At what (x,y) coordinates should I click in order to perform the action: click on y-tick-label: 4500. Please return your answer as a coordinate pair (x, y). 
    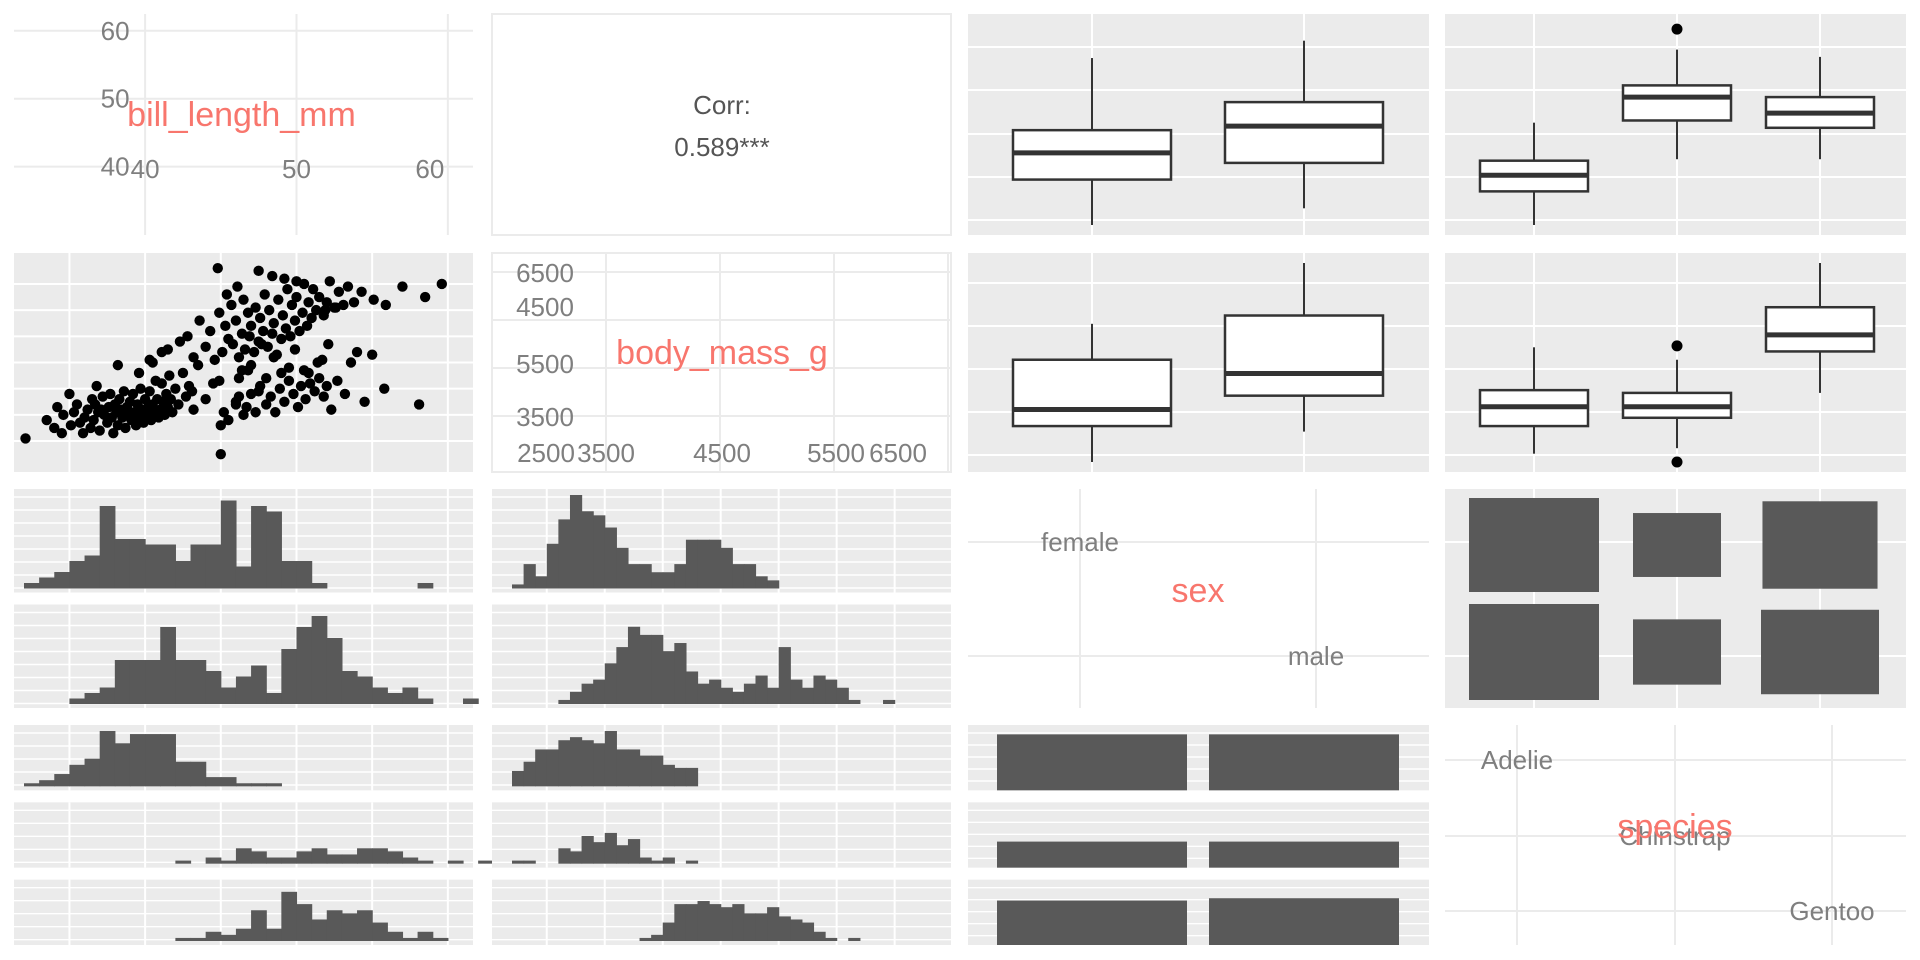
    Looking at the image, I should click on (545, 307).